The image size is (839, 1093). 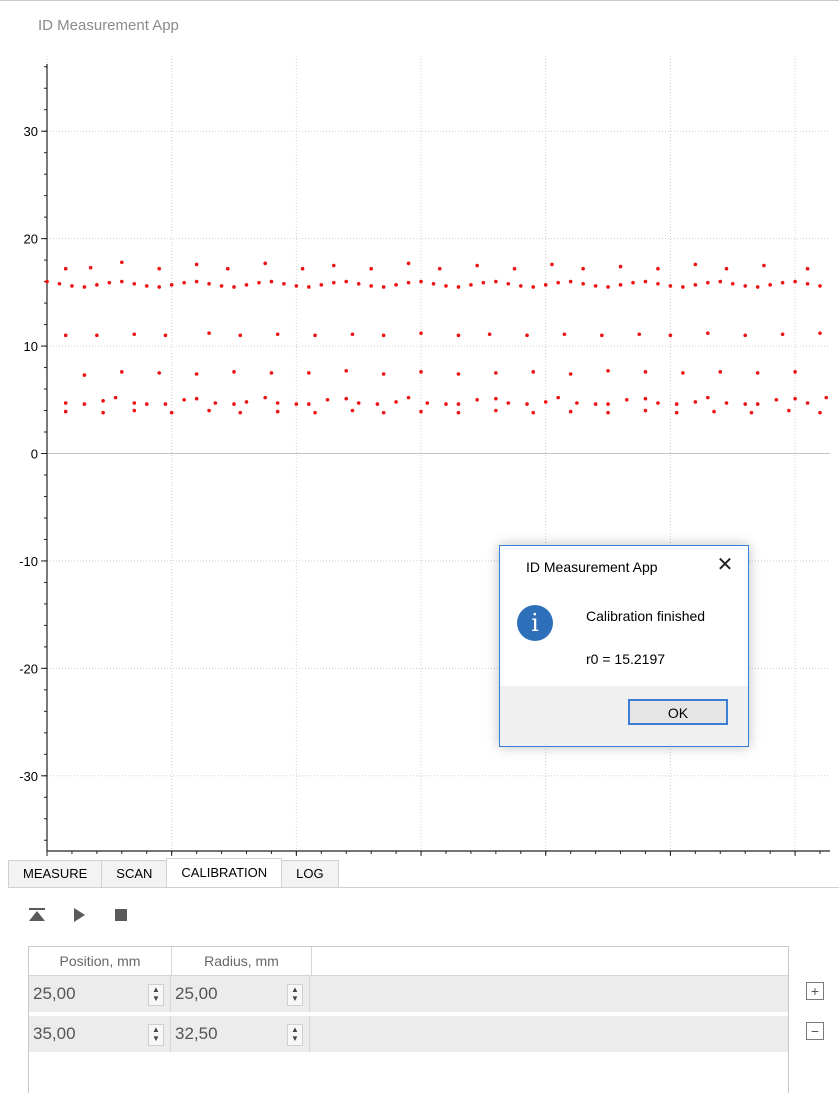 What do you see at coordinates (815, 991) in the screenshot?
I see `add-row-button: +` at bounding box center [815, 991].